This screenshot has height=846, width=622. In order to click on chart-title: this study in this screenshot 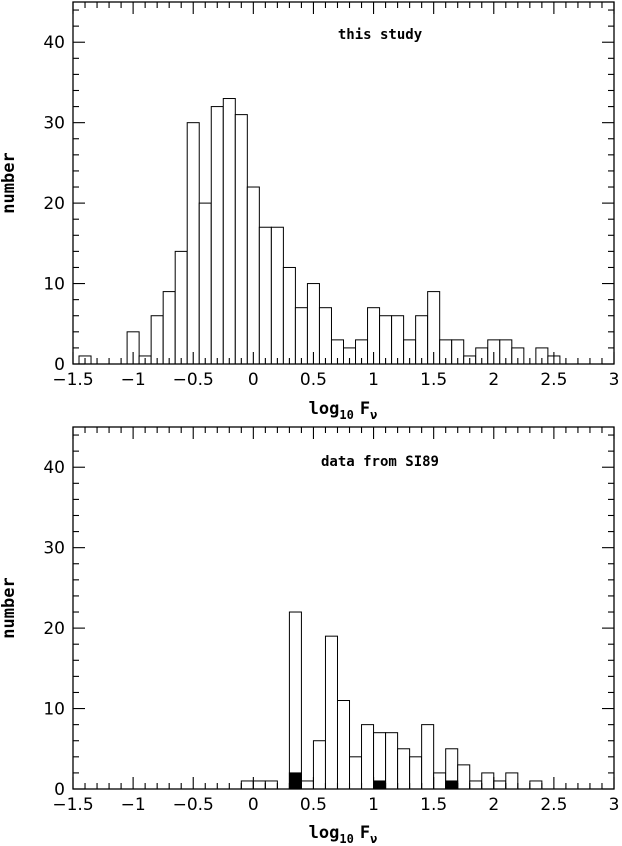, I will do `click(380, 35)`.